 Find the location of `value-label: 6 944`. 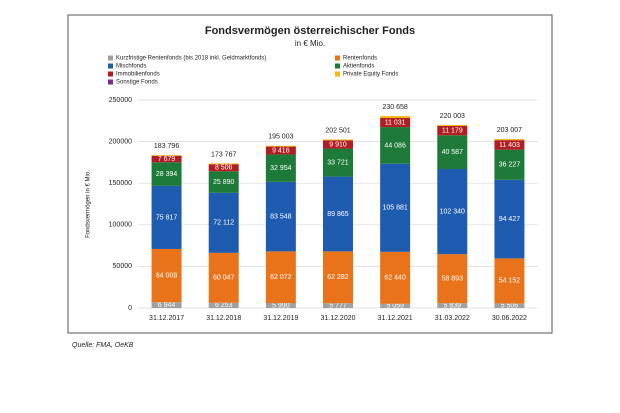

value-label: 6 944 is located at coordinates (167, 305).